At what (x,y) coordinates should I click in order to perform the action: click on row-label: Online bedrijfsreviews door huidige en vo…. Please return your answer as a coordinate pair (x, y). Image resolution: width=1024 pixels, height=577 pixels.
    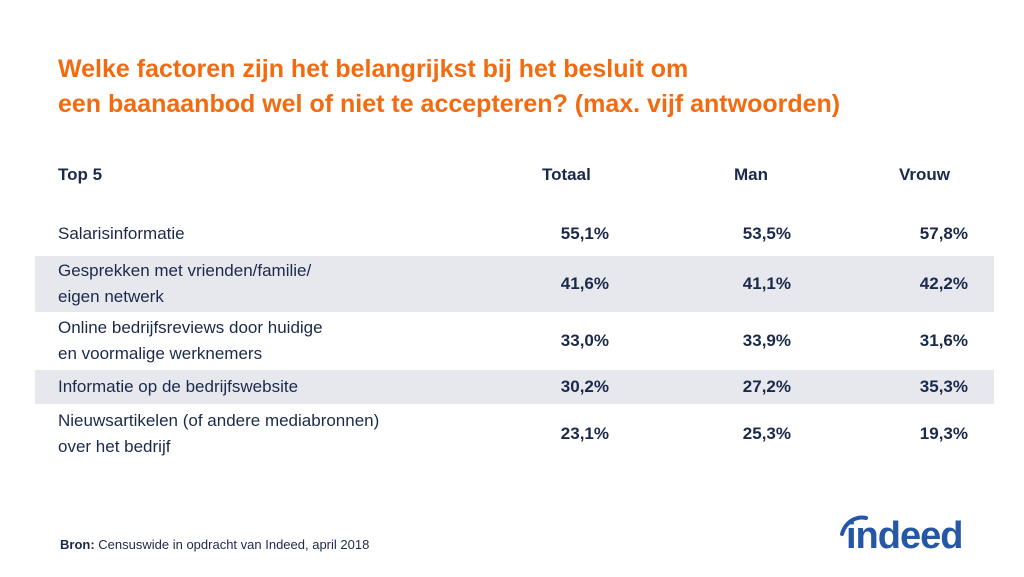
    Looking at the image, I should click on (268, 341).